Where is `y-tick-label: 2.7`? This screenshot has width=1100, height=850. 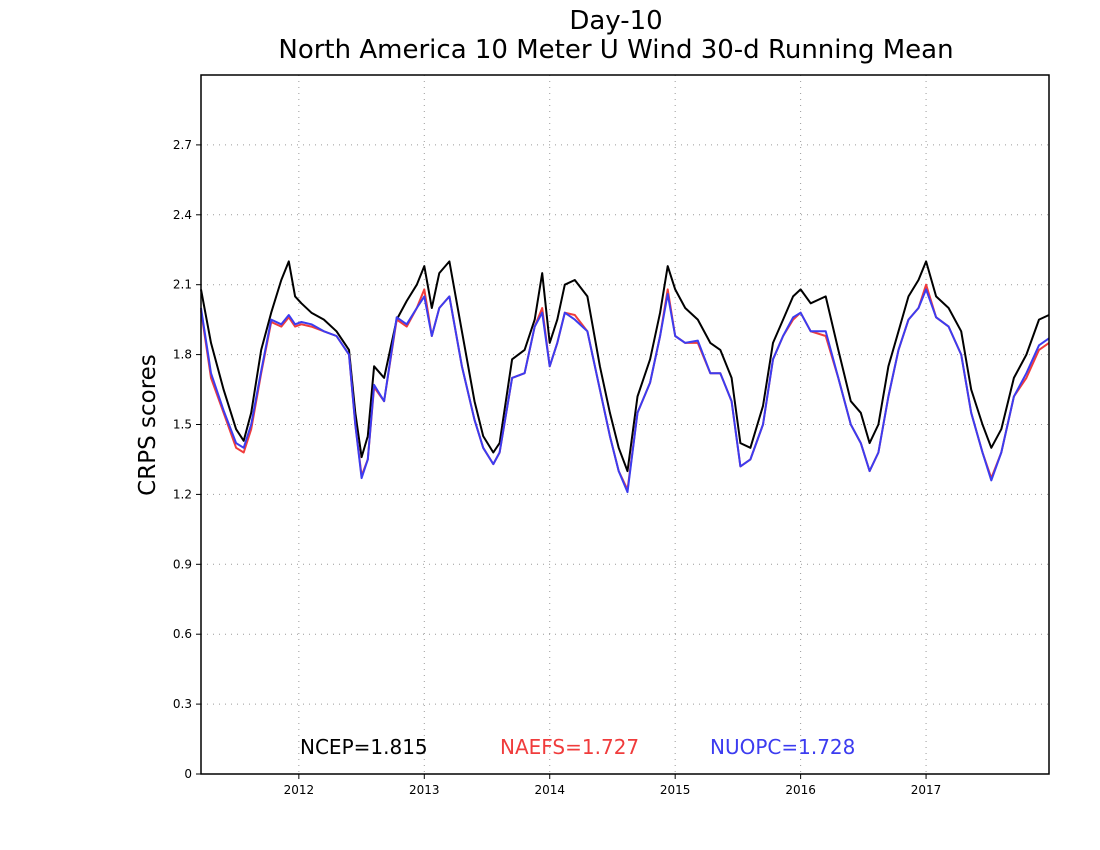 y-tick-label: 2.7 is located at coordinates (182, 145).